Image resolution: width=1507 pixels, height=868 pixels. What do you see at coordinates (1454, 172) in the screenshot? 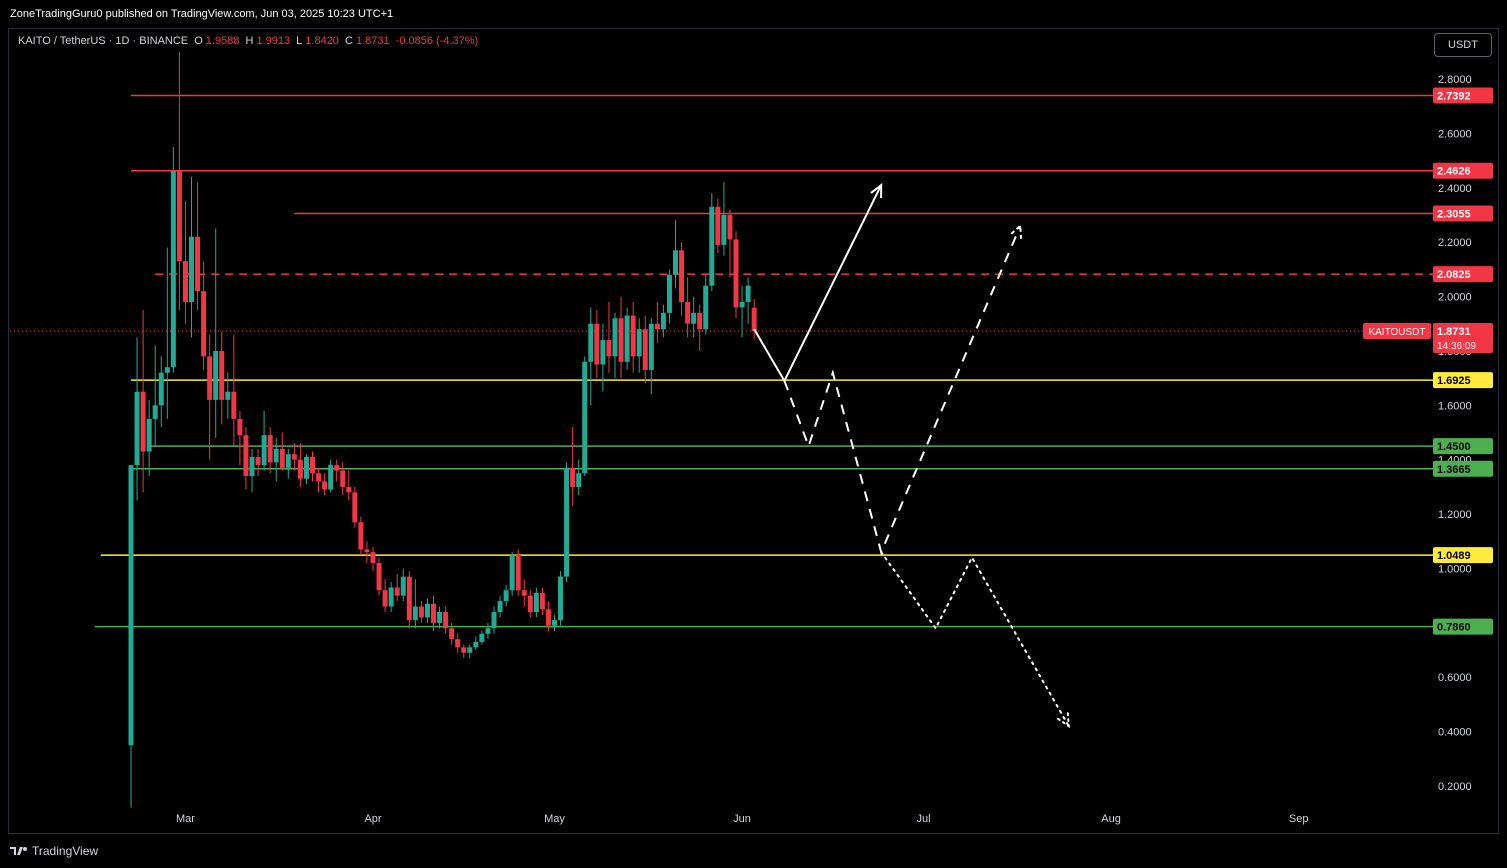
I see `level-badge-text: 2.4626` at bounding box center [1454, 172].